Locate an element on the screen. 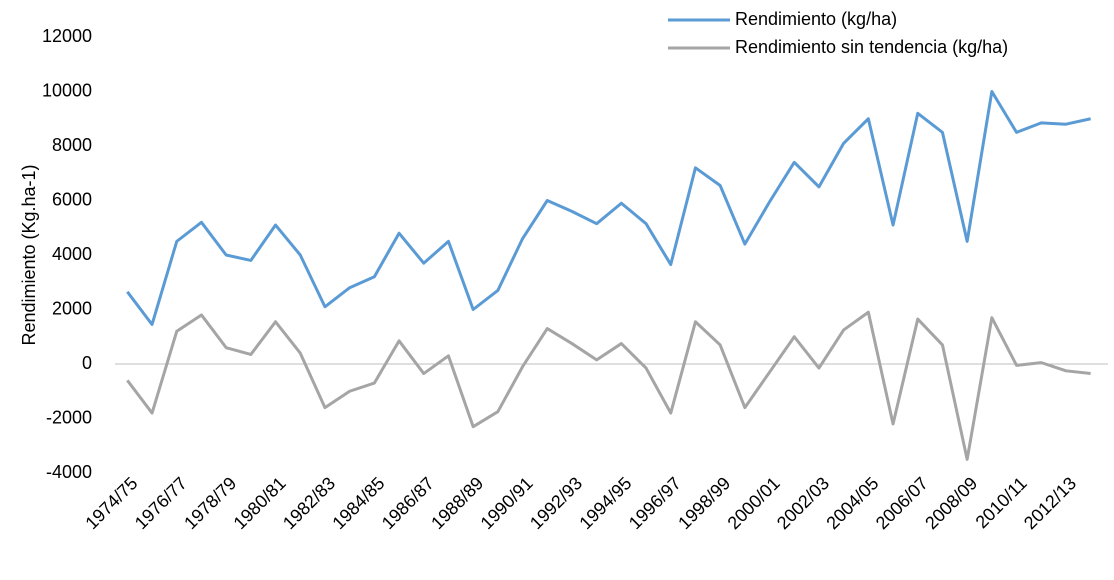  x-tick-label: 2008/09 is located at coordinates (951, 503).